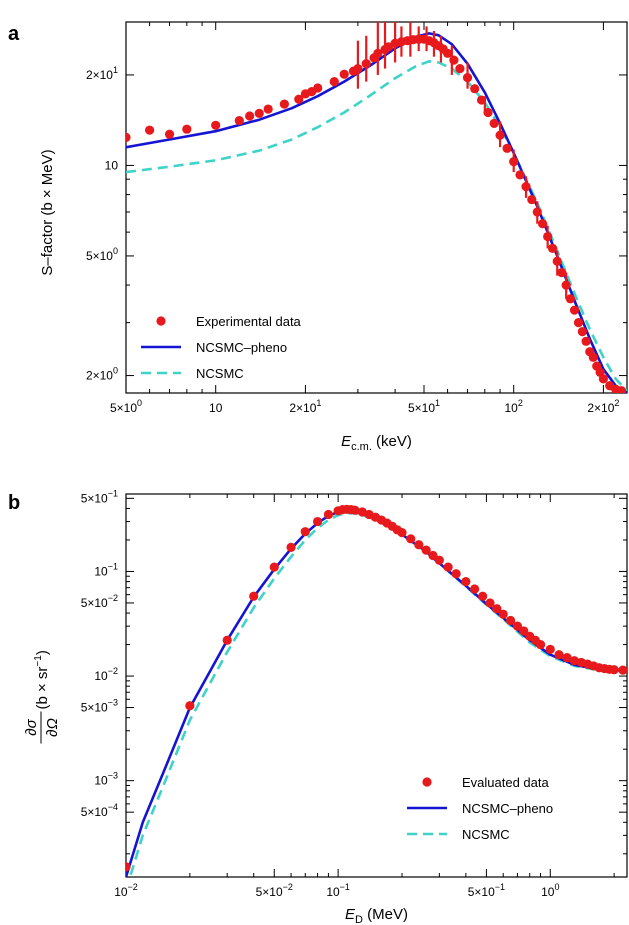  What do you see at coordinates (424, 406) in the screenshot?
I see `x-tick-label: 5×10¹` at bounding box center [424, 406].